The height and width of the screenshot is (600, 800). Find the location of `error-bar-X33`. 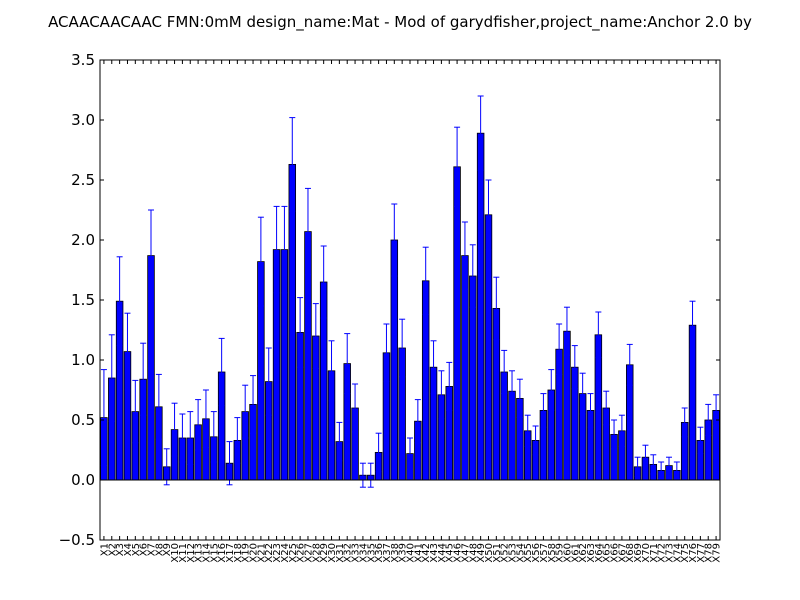

error-bar-X33 is located at coordinates (355, 408).